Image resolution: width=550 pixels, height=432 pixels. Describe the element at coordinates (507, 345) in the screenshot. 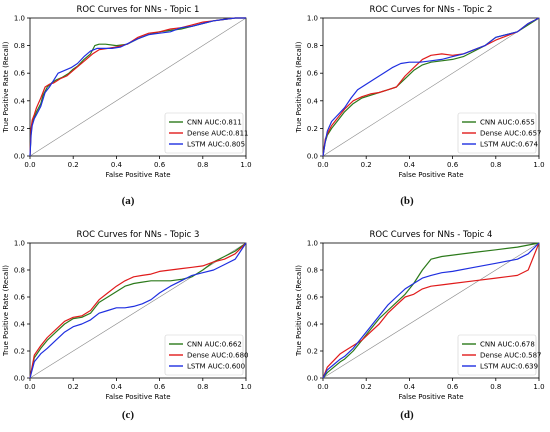

I see `legend-label-cnn: CNN AUC:0.678` at that location.